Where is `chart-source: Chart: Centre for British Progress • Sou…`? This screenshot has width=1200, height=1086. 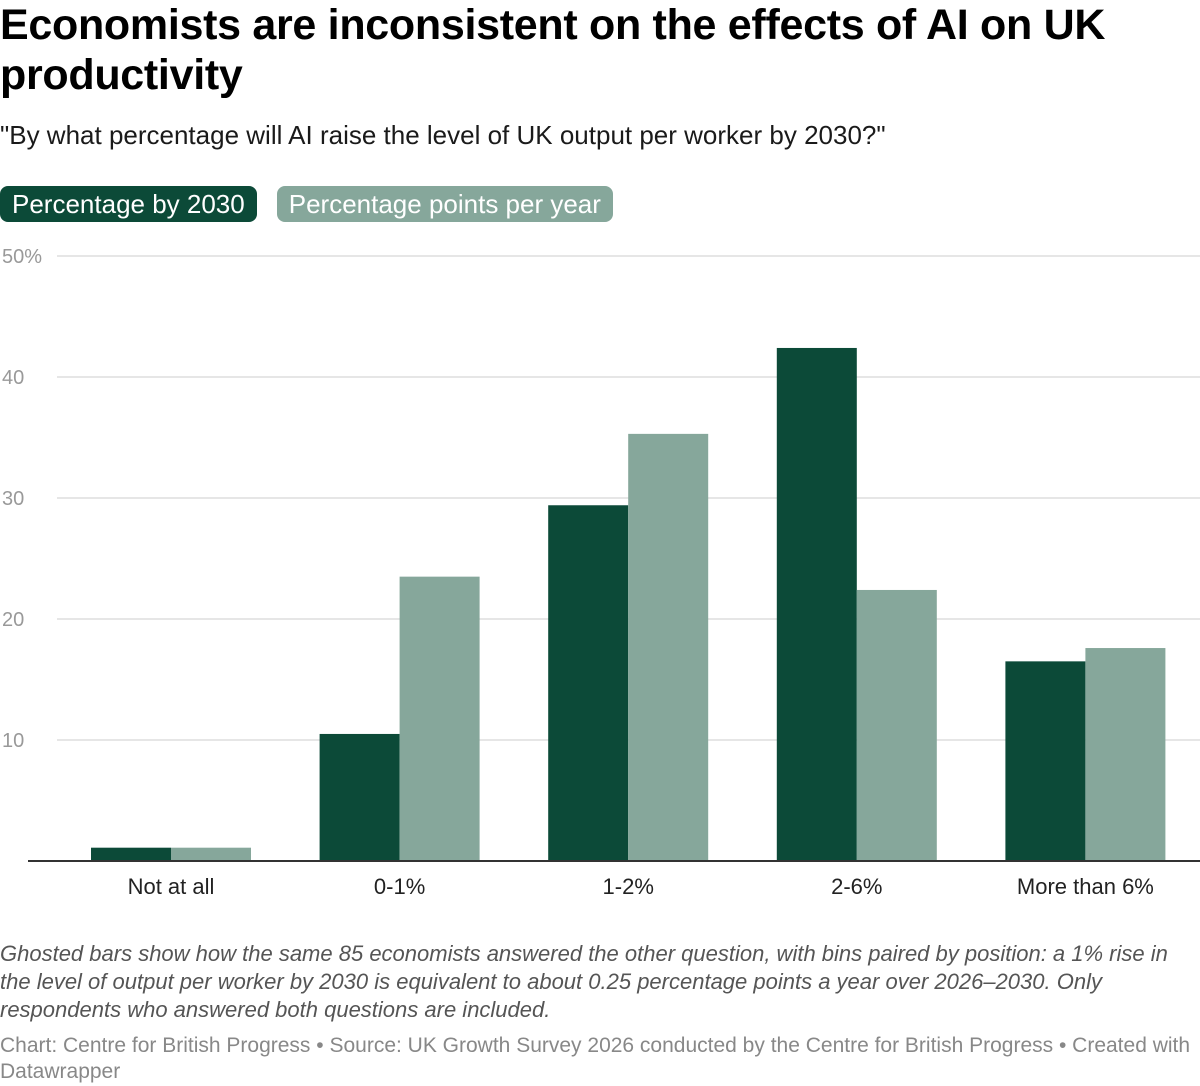
chart-source: Chart: Centre for British Progress • Sou… is located at coordinates (595, 1058).